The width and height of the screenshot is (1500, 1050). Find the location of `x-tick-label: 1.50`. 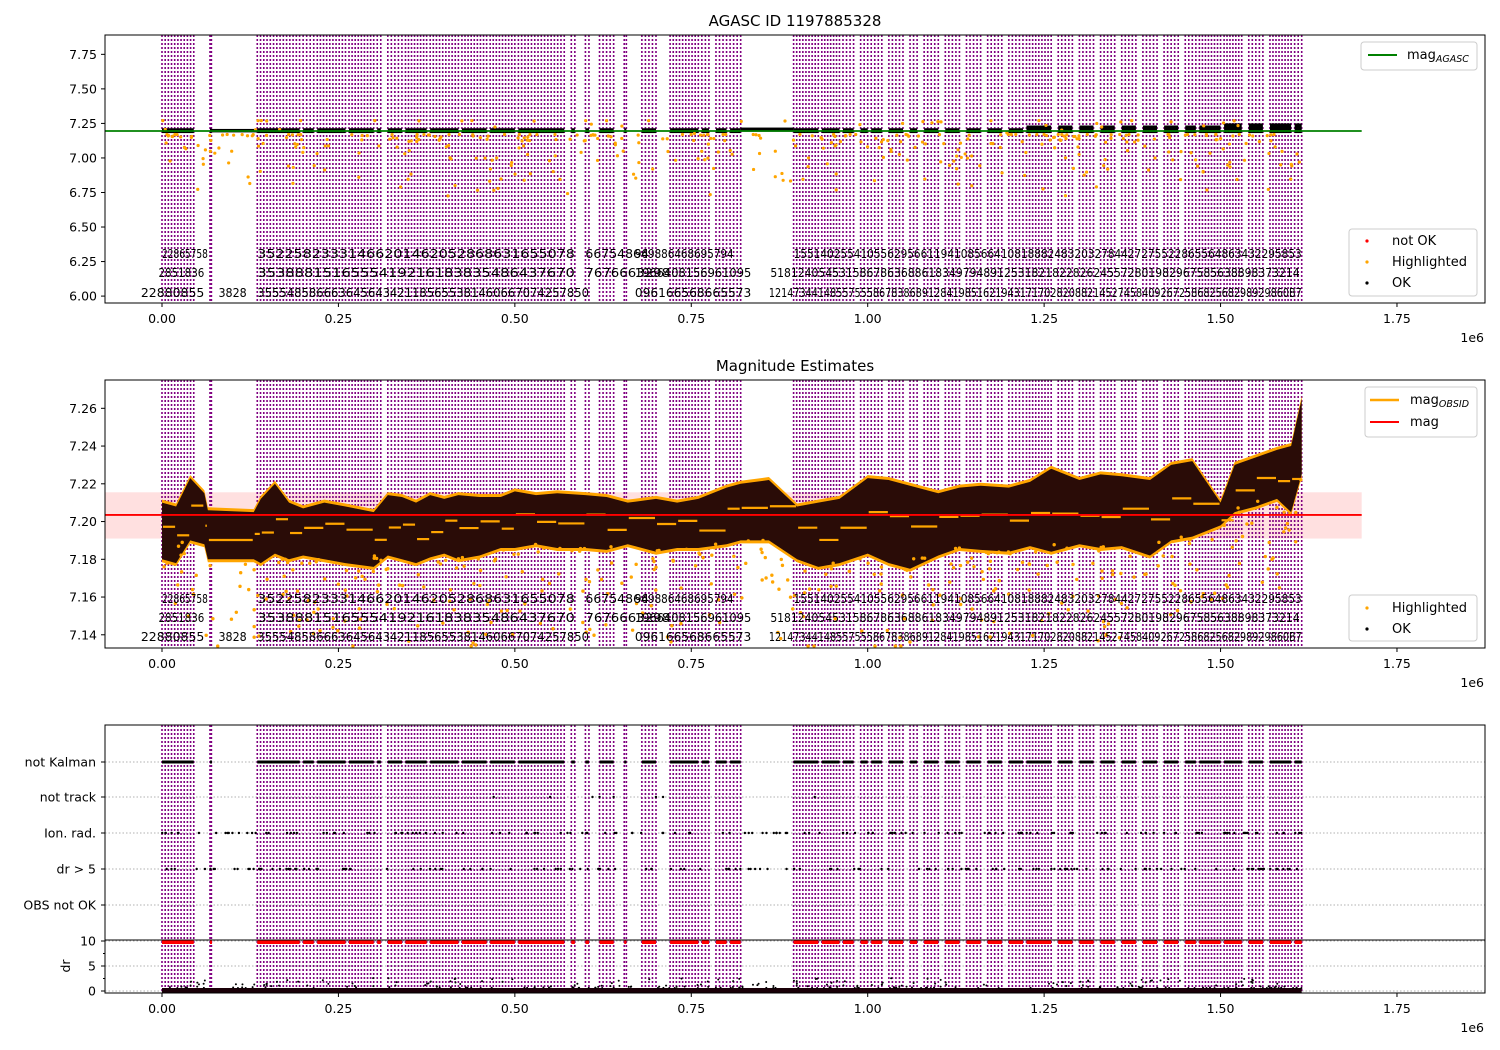

x-tick-label: 1.50 is located at coordinates (1221, 663).